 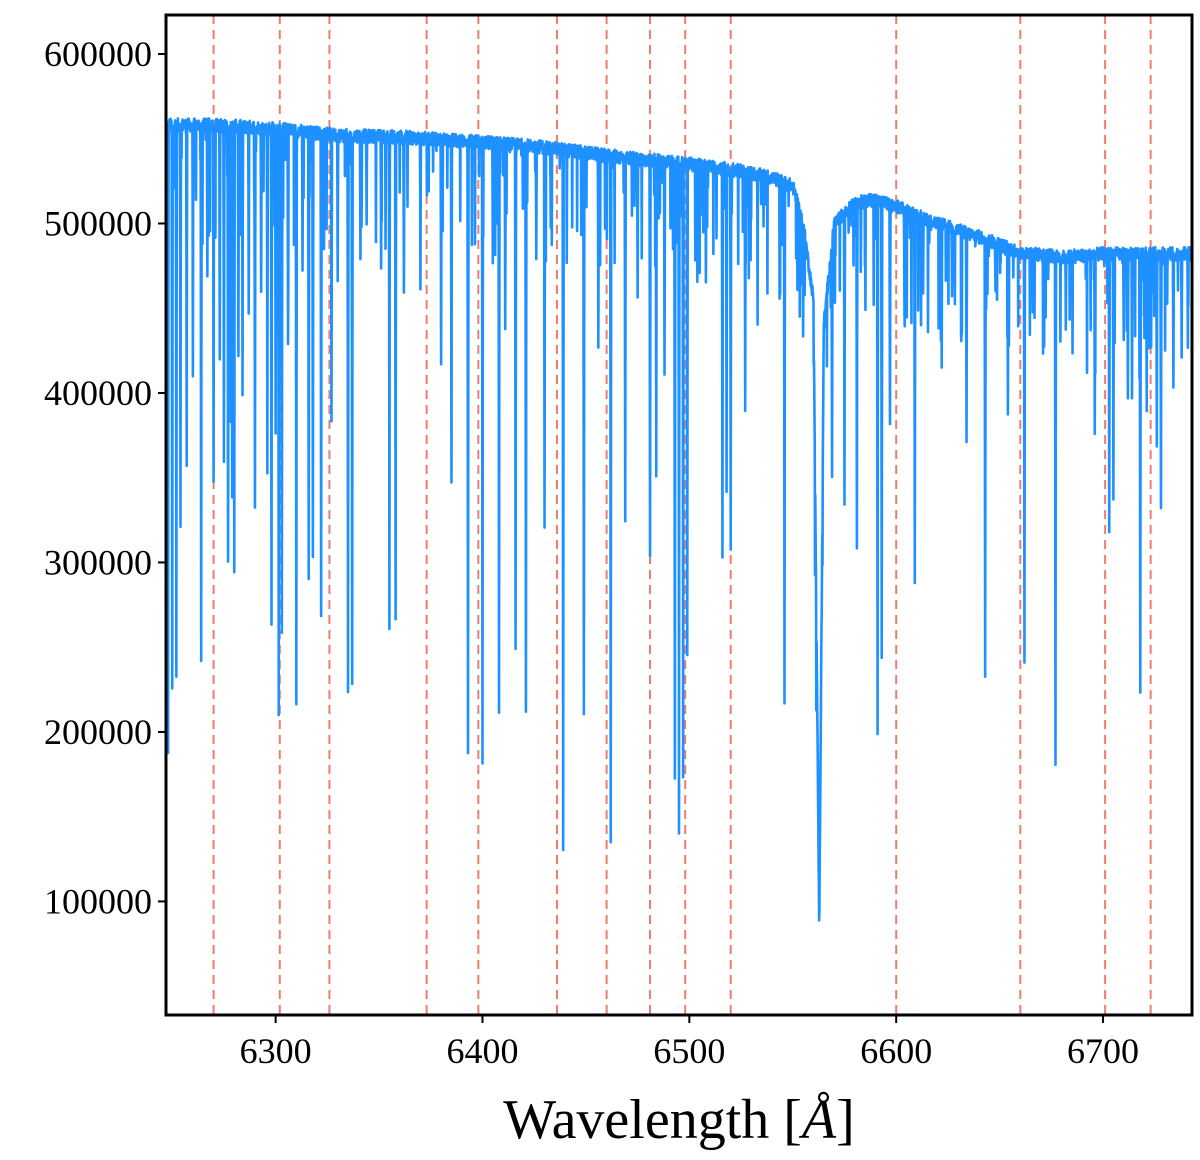 What do you see at coordinates (652, 1120) in the screenshot?
I see `x-axis-label-text: Wavelength [` at bounding box center [652, 1120].